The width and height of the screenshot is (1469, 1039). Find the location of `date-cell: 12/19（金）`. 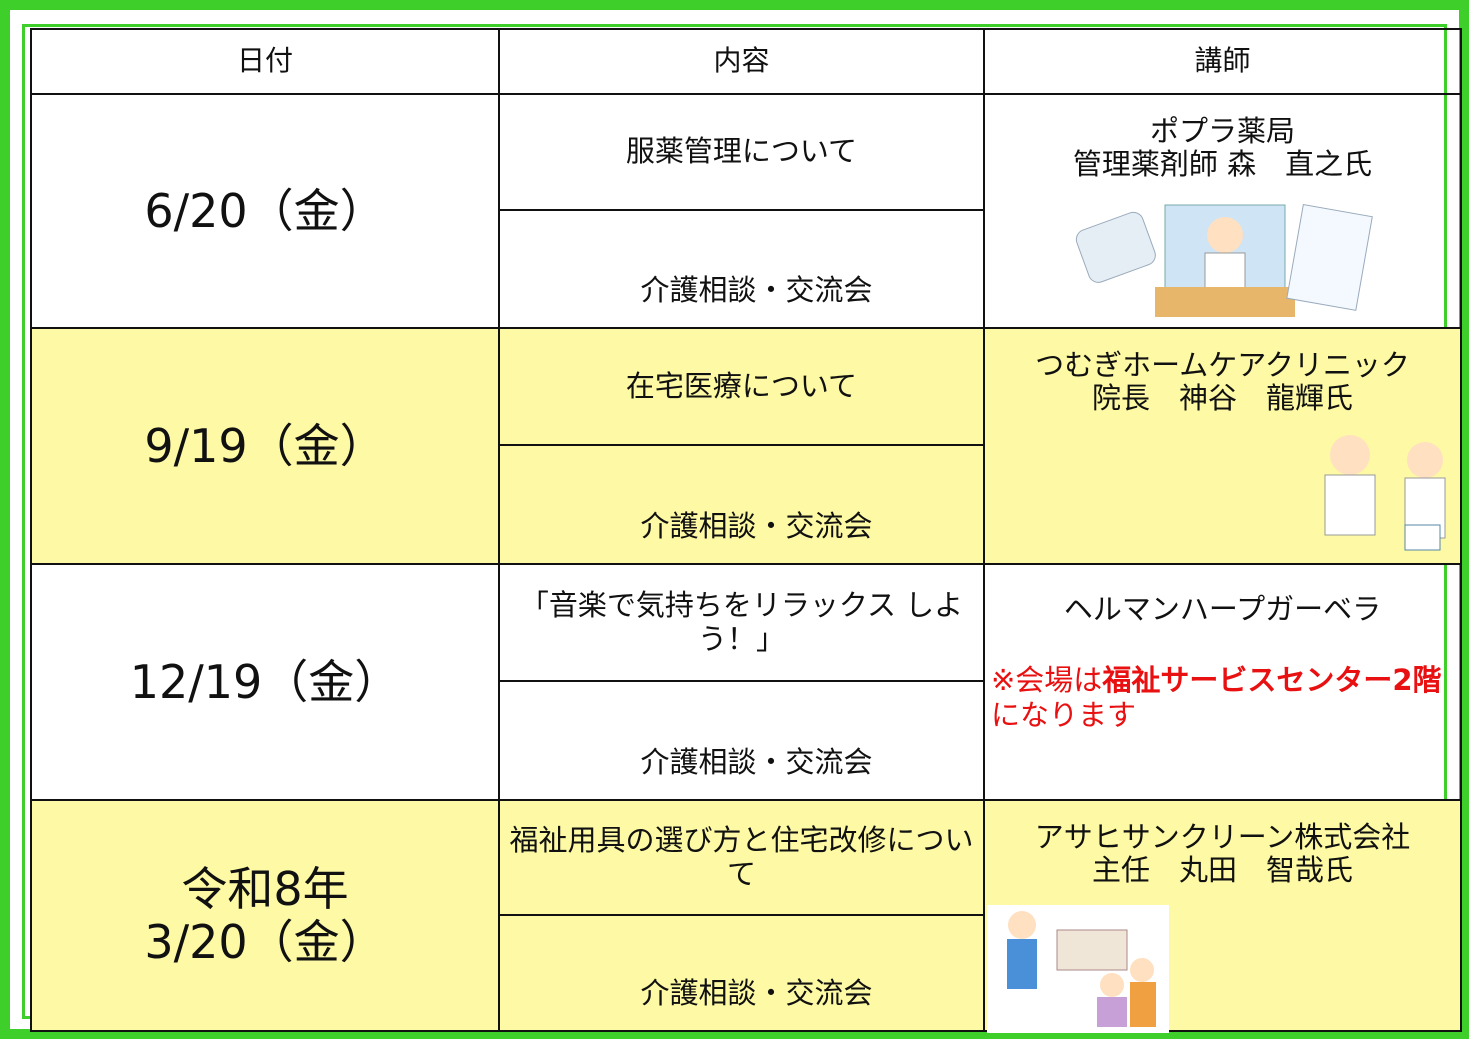

date-cell: 12/19（金） is located at coordinates (265, 682).